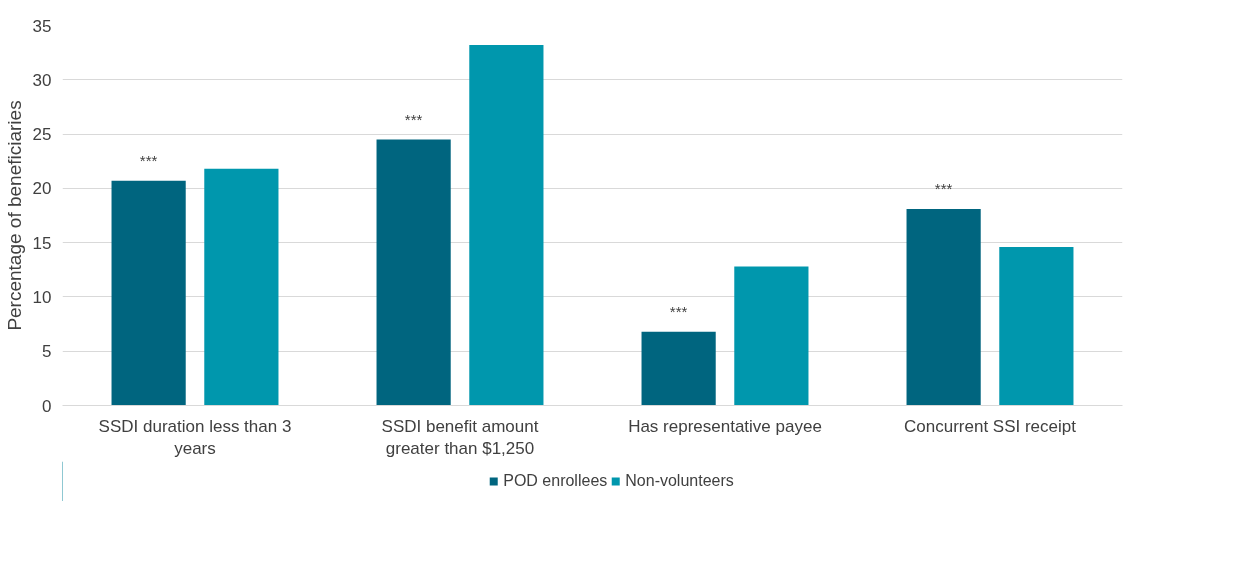 The width and height of the screenshot is (1250, 578). What do you see at coordinates (42, 297) in the screenshot?
I see `y-tick-label: 10` at bounding box center [42, 297].